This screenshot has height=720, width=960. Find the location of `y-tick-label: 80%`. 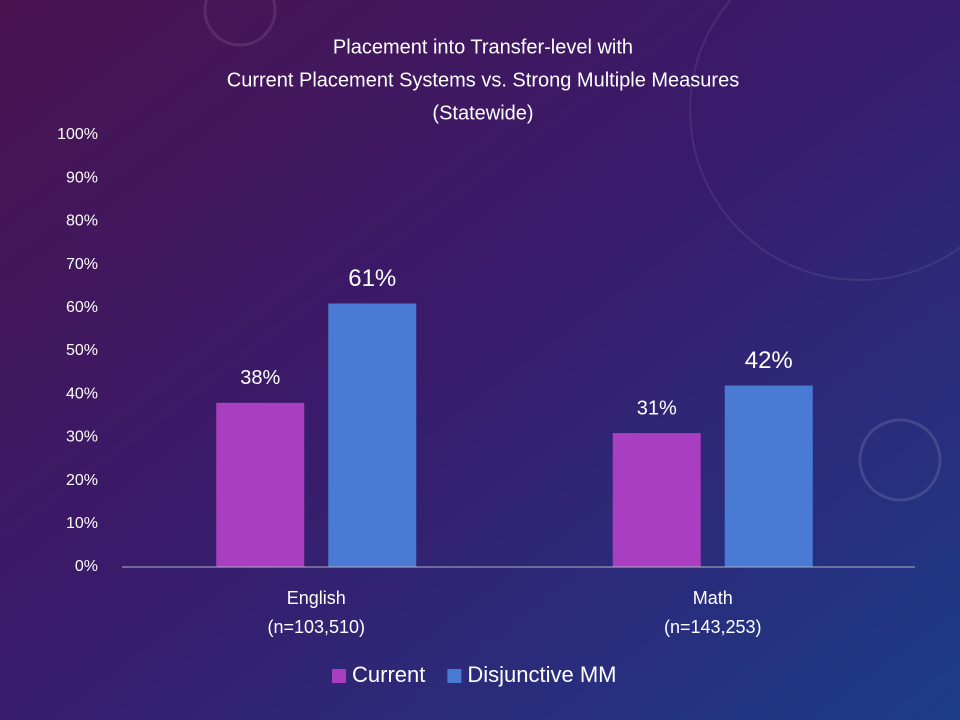

y-tick-label: 80% is located at coordinates (82, 221).